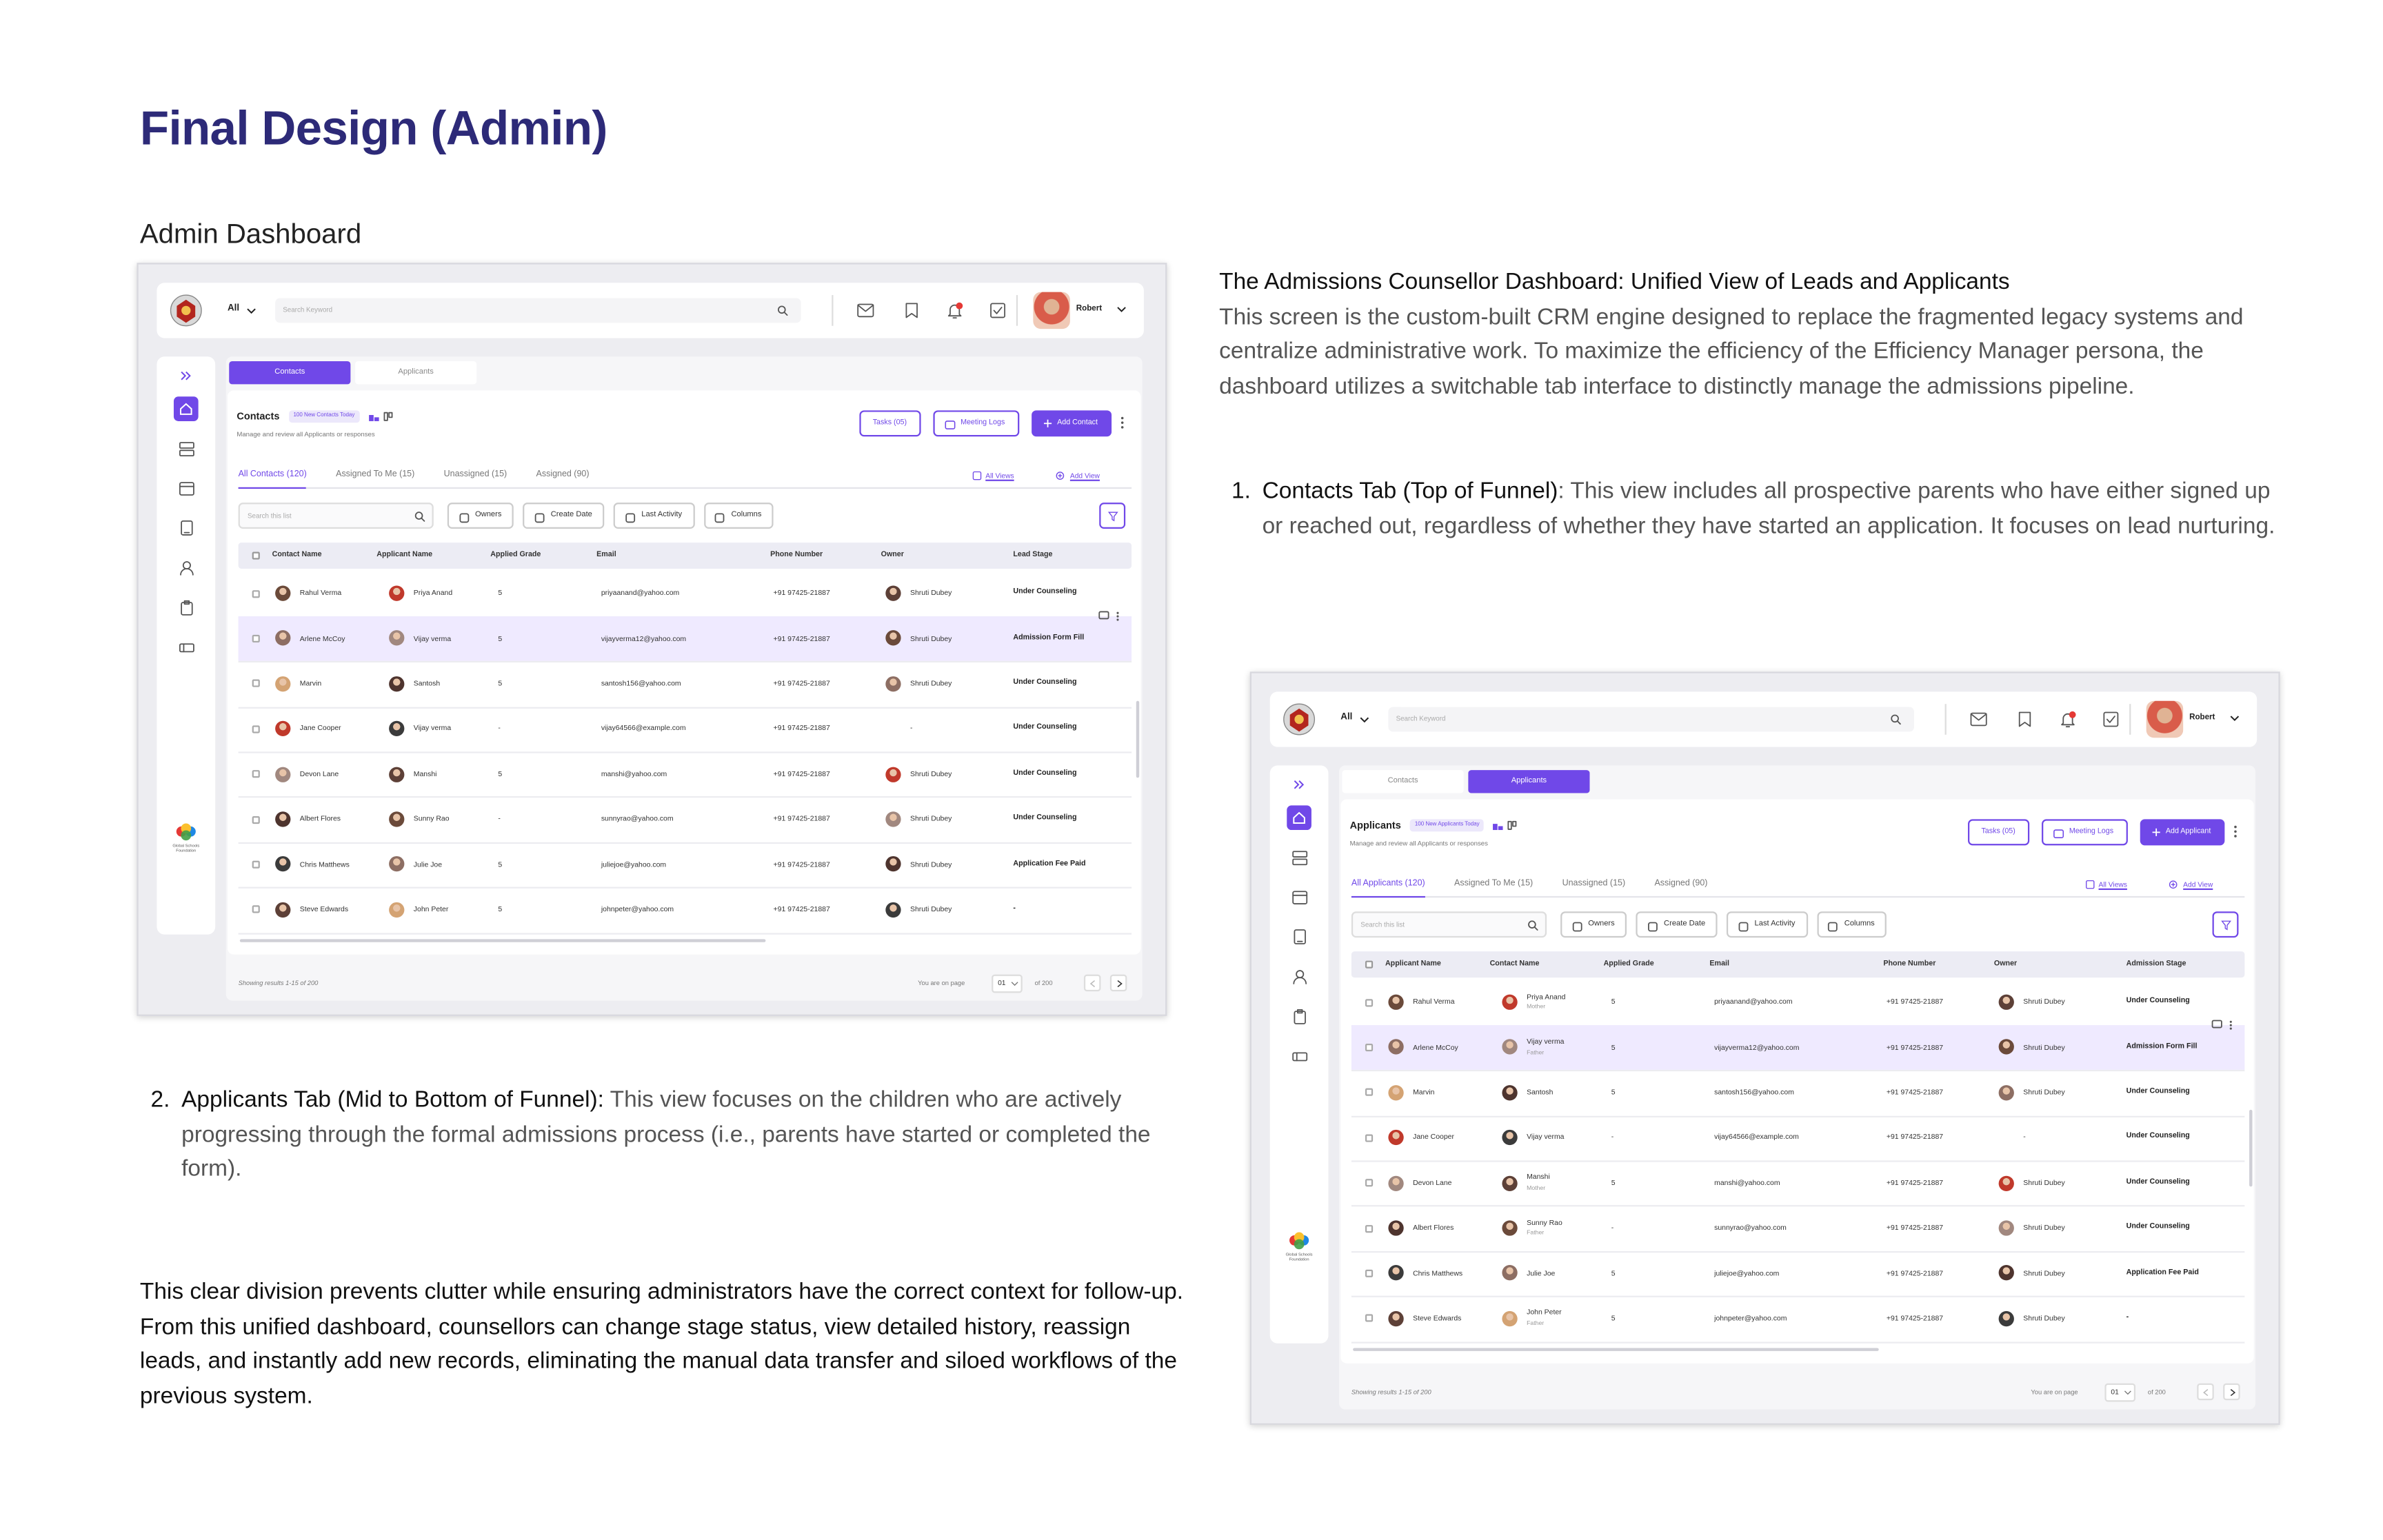 This screenshot has height=1540, width=2383. I want to click on page-select, so click(2120, 1393).